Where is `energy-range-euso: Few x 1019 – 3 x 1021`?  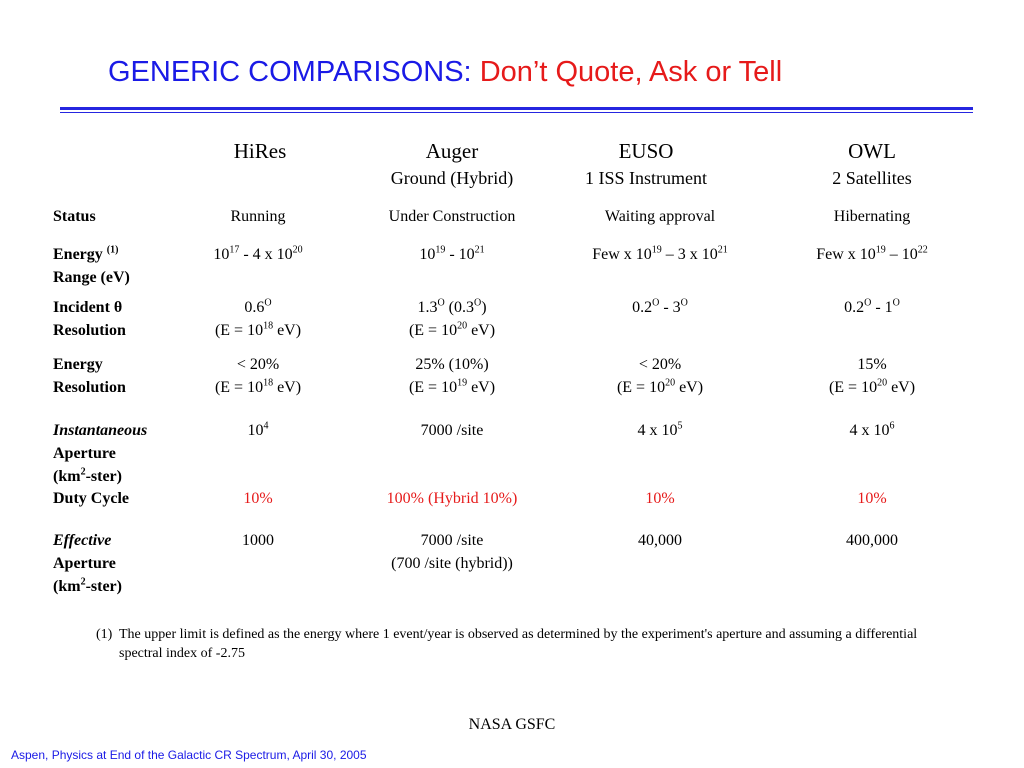
energy-range-euso: Few x 1019 – 3 x 1021 is located at coordinates (660, 253).